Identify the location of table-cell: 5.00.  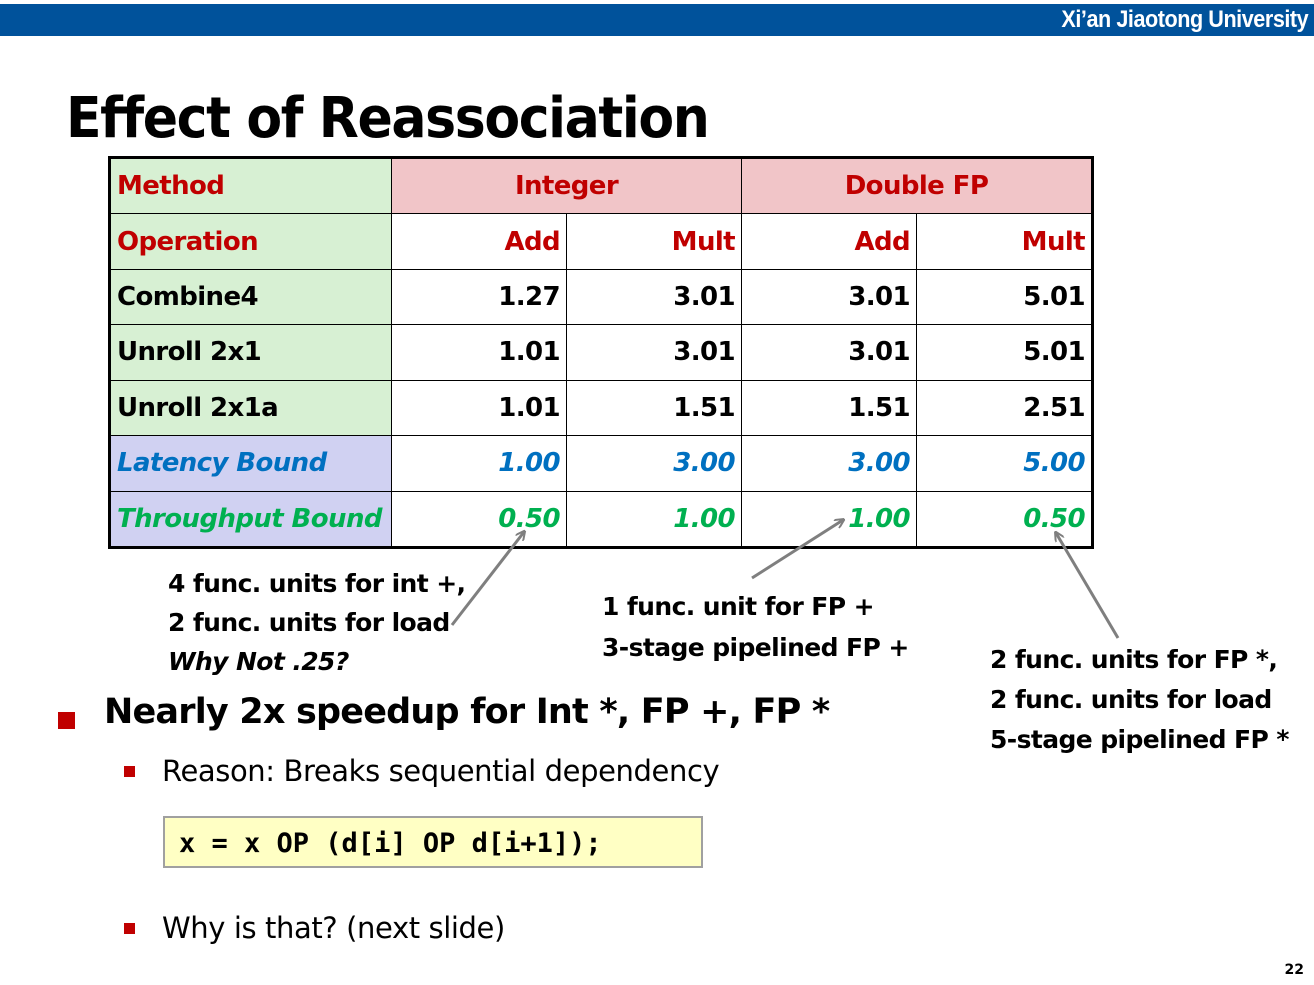
(1004, 463).